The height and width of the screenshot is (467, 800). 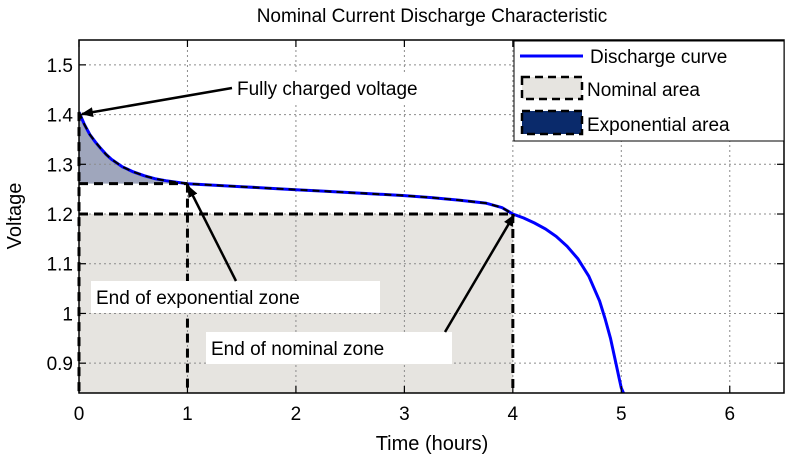 I want to click on legend-swatch-nominal, so click(x=552, y=88).